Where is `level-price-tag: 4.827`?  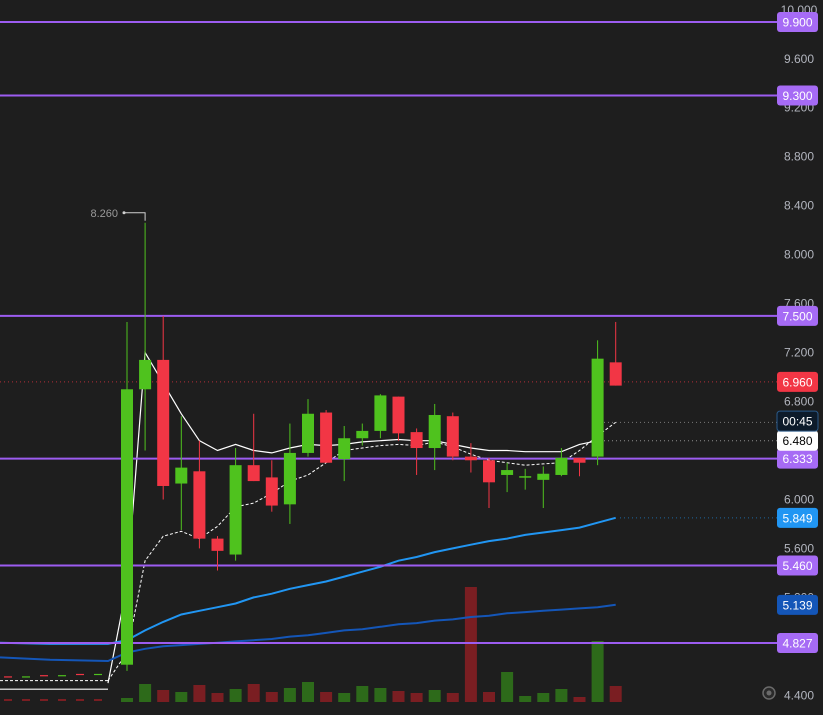 level-price-tag: 4.827 is located at coordinates (797, 644).